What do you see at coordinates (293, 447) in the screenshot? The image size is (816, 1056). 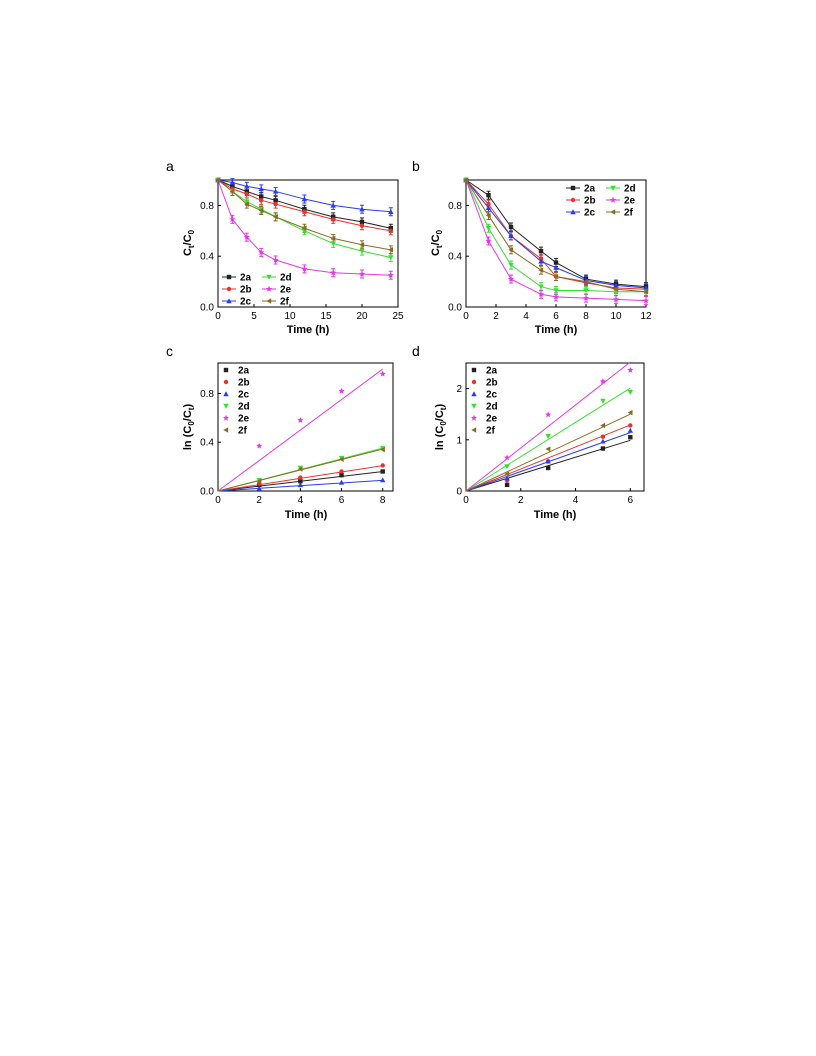 I see `axis-ticks-c: 0 2 4 6 8 0.0 0.4 0.8` at bounding box center [293, 447].